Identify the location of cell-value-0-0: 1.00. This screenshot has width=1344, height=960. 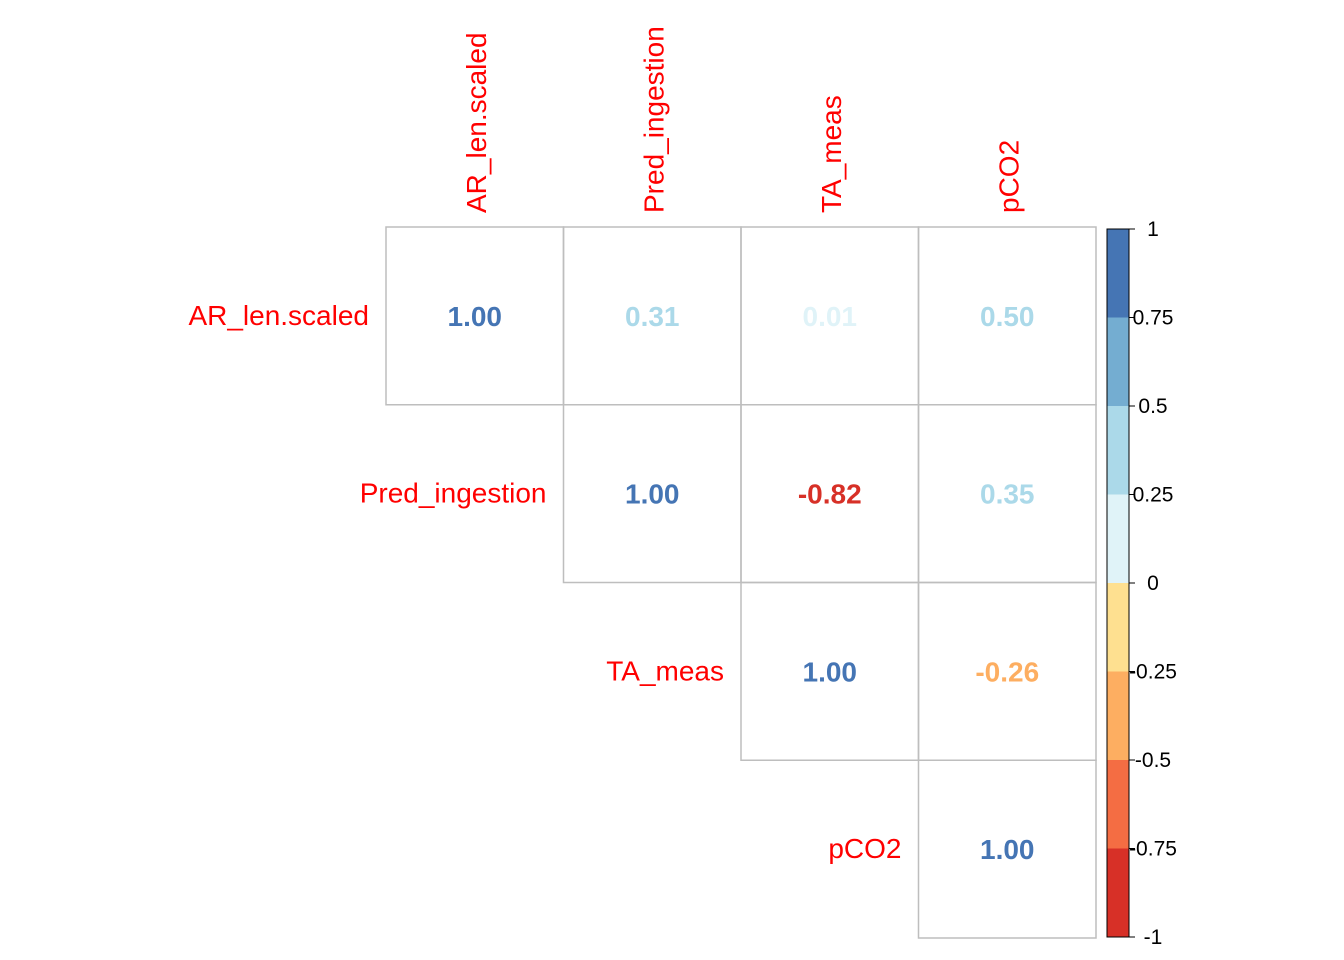
(475, 316).